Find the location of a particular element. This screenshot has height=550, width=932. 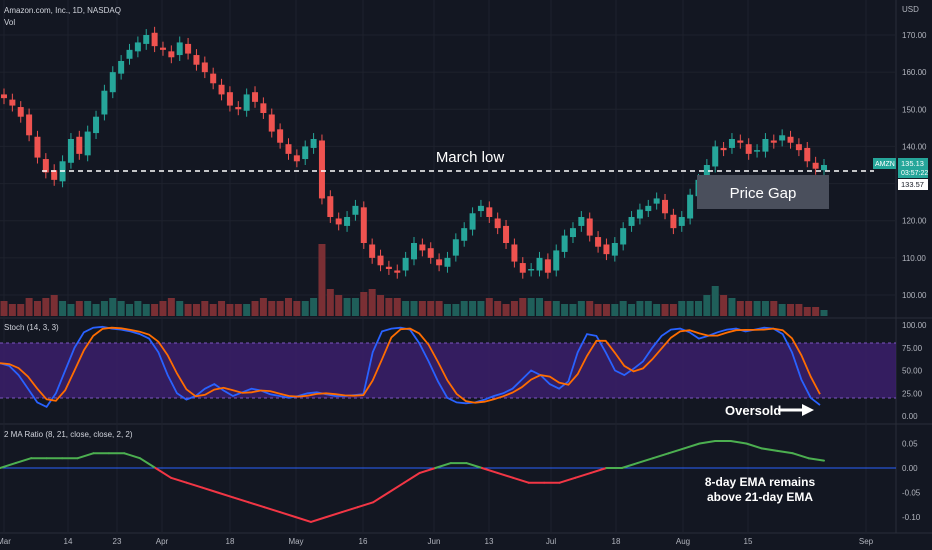

x-axis-ticks: Mar 14 23 Apr 18 May 16 Jun 13 Jul 18 Aug 15 Sep is located at coordinates (437, 541).